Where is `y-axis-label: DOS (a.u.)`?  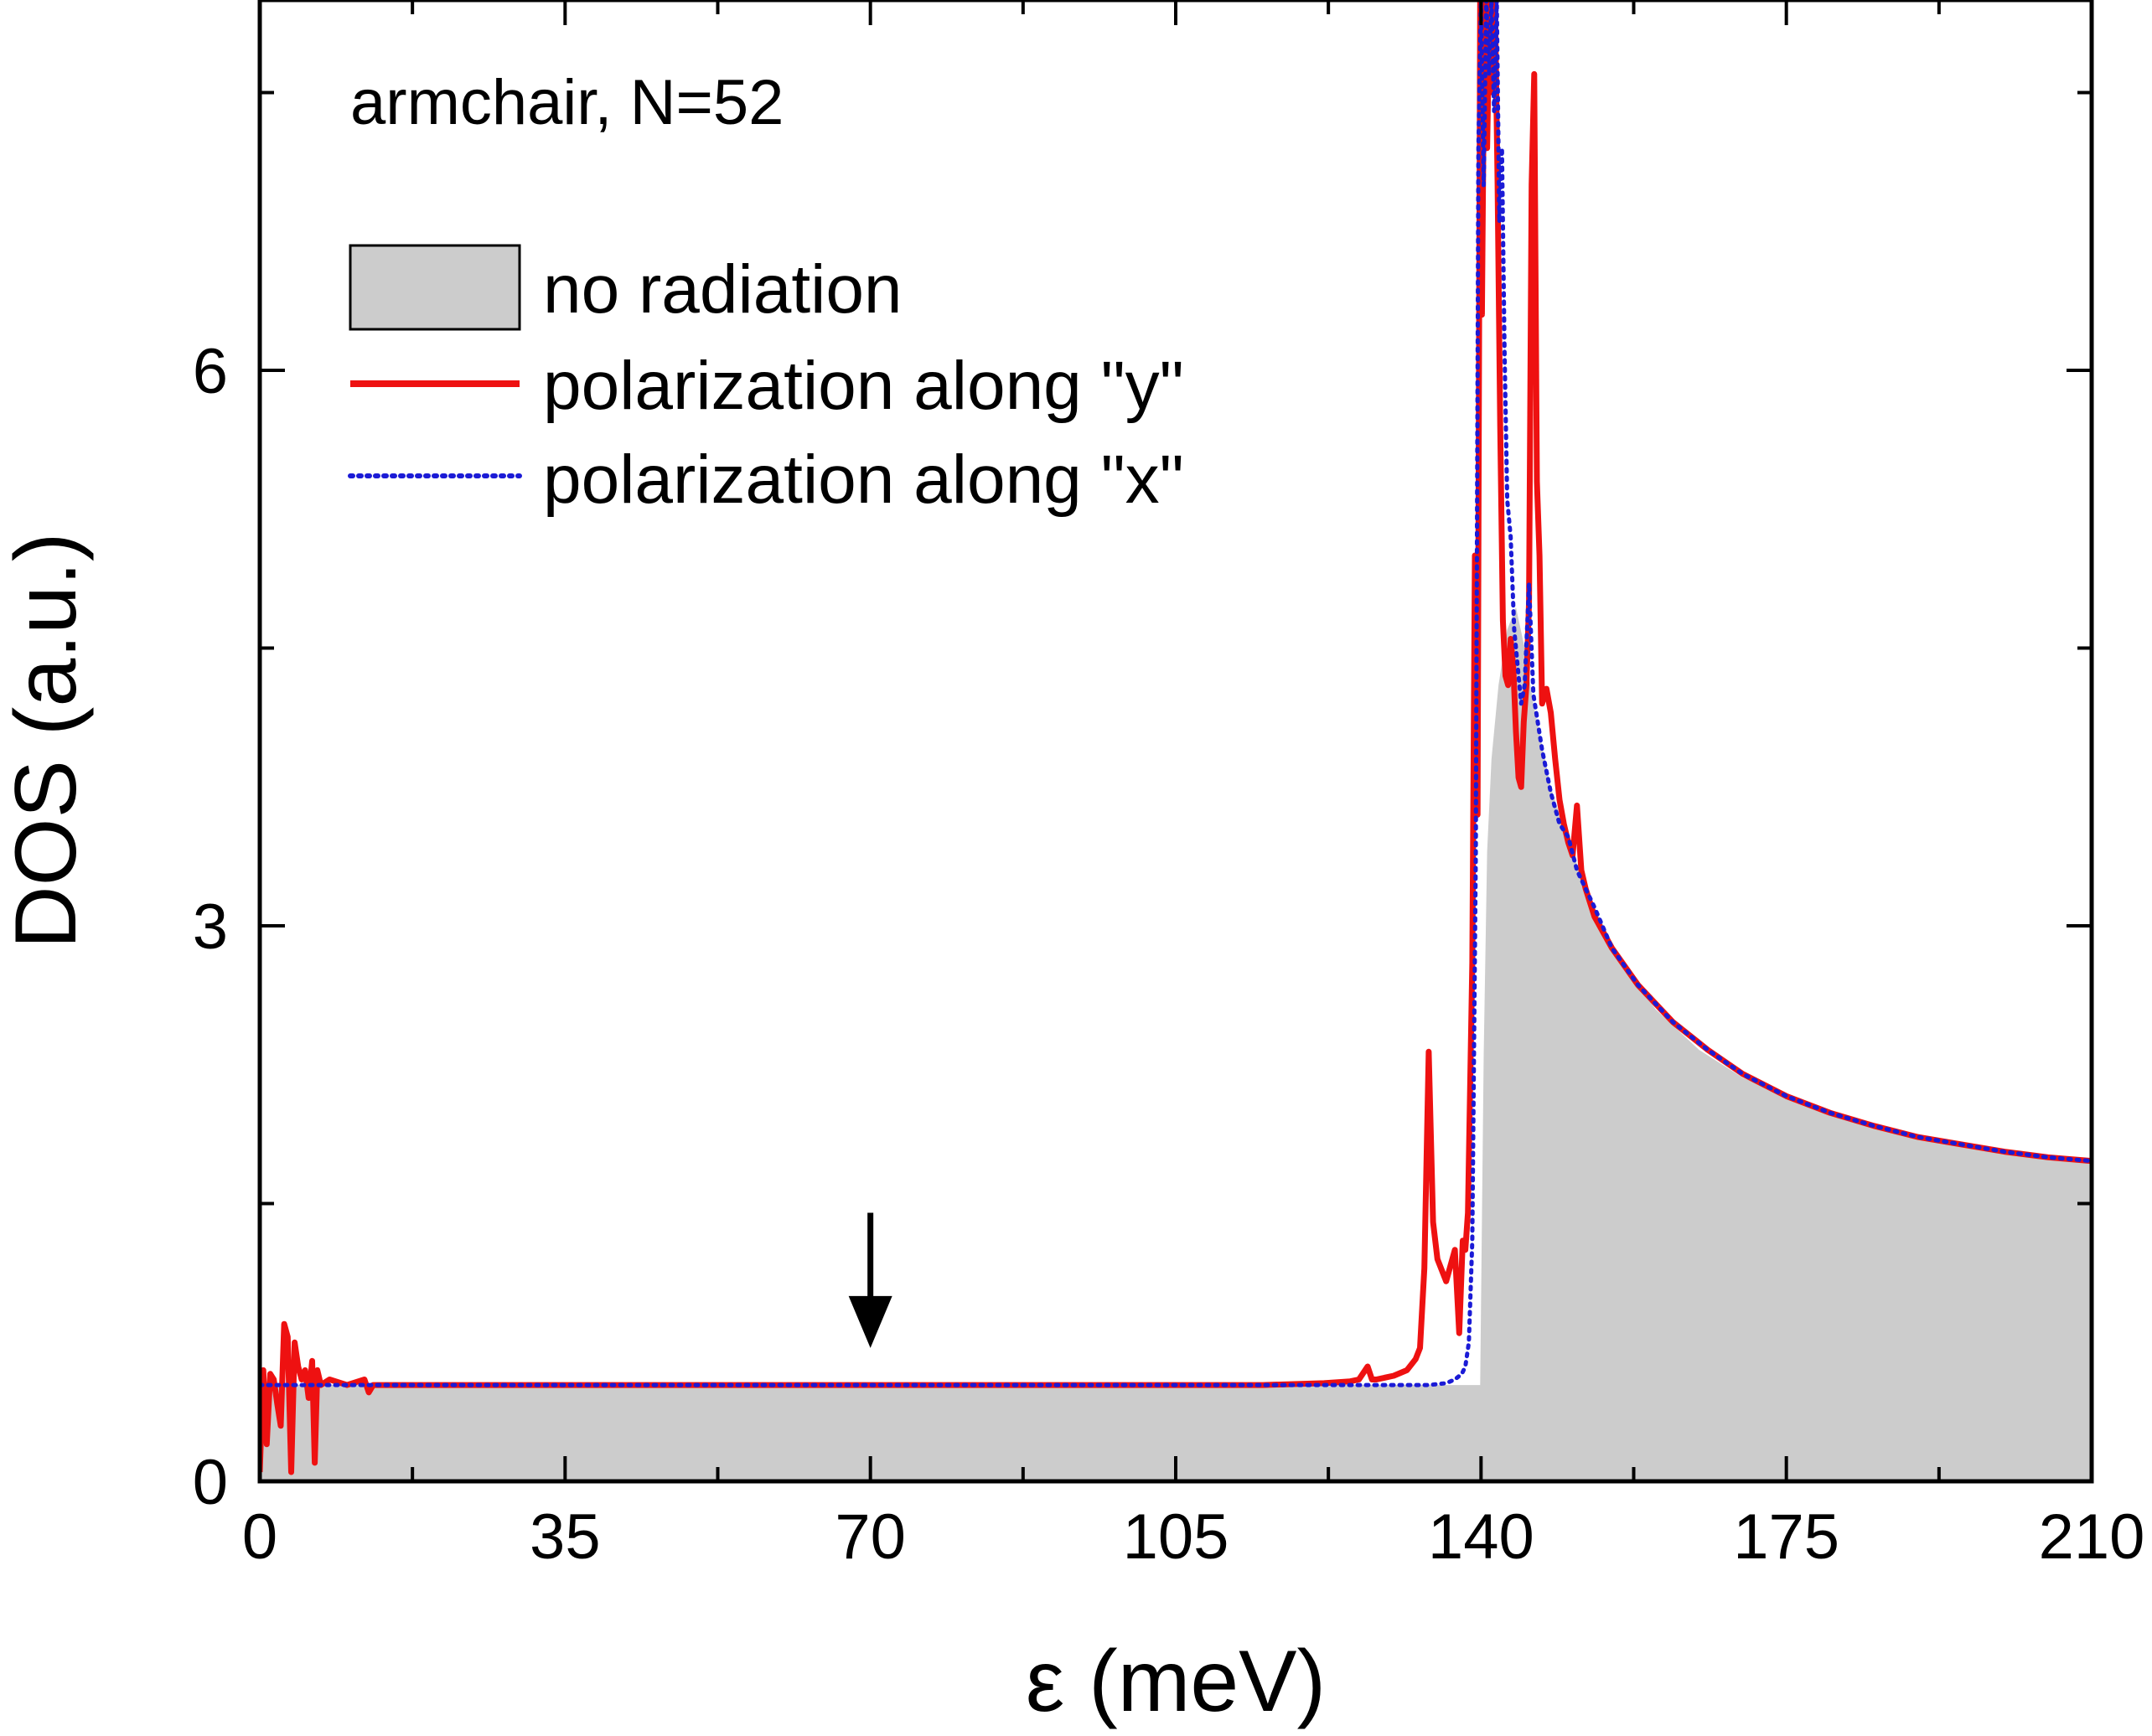
y-axis-label: DOS (a.u.) is located at coordinates (47, 741).